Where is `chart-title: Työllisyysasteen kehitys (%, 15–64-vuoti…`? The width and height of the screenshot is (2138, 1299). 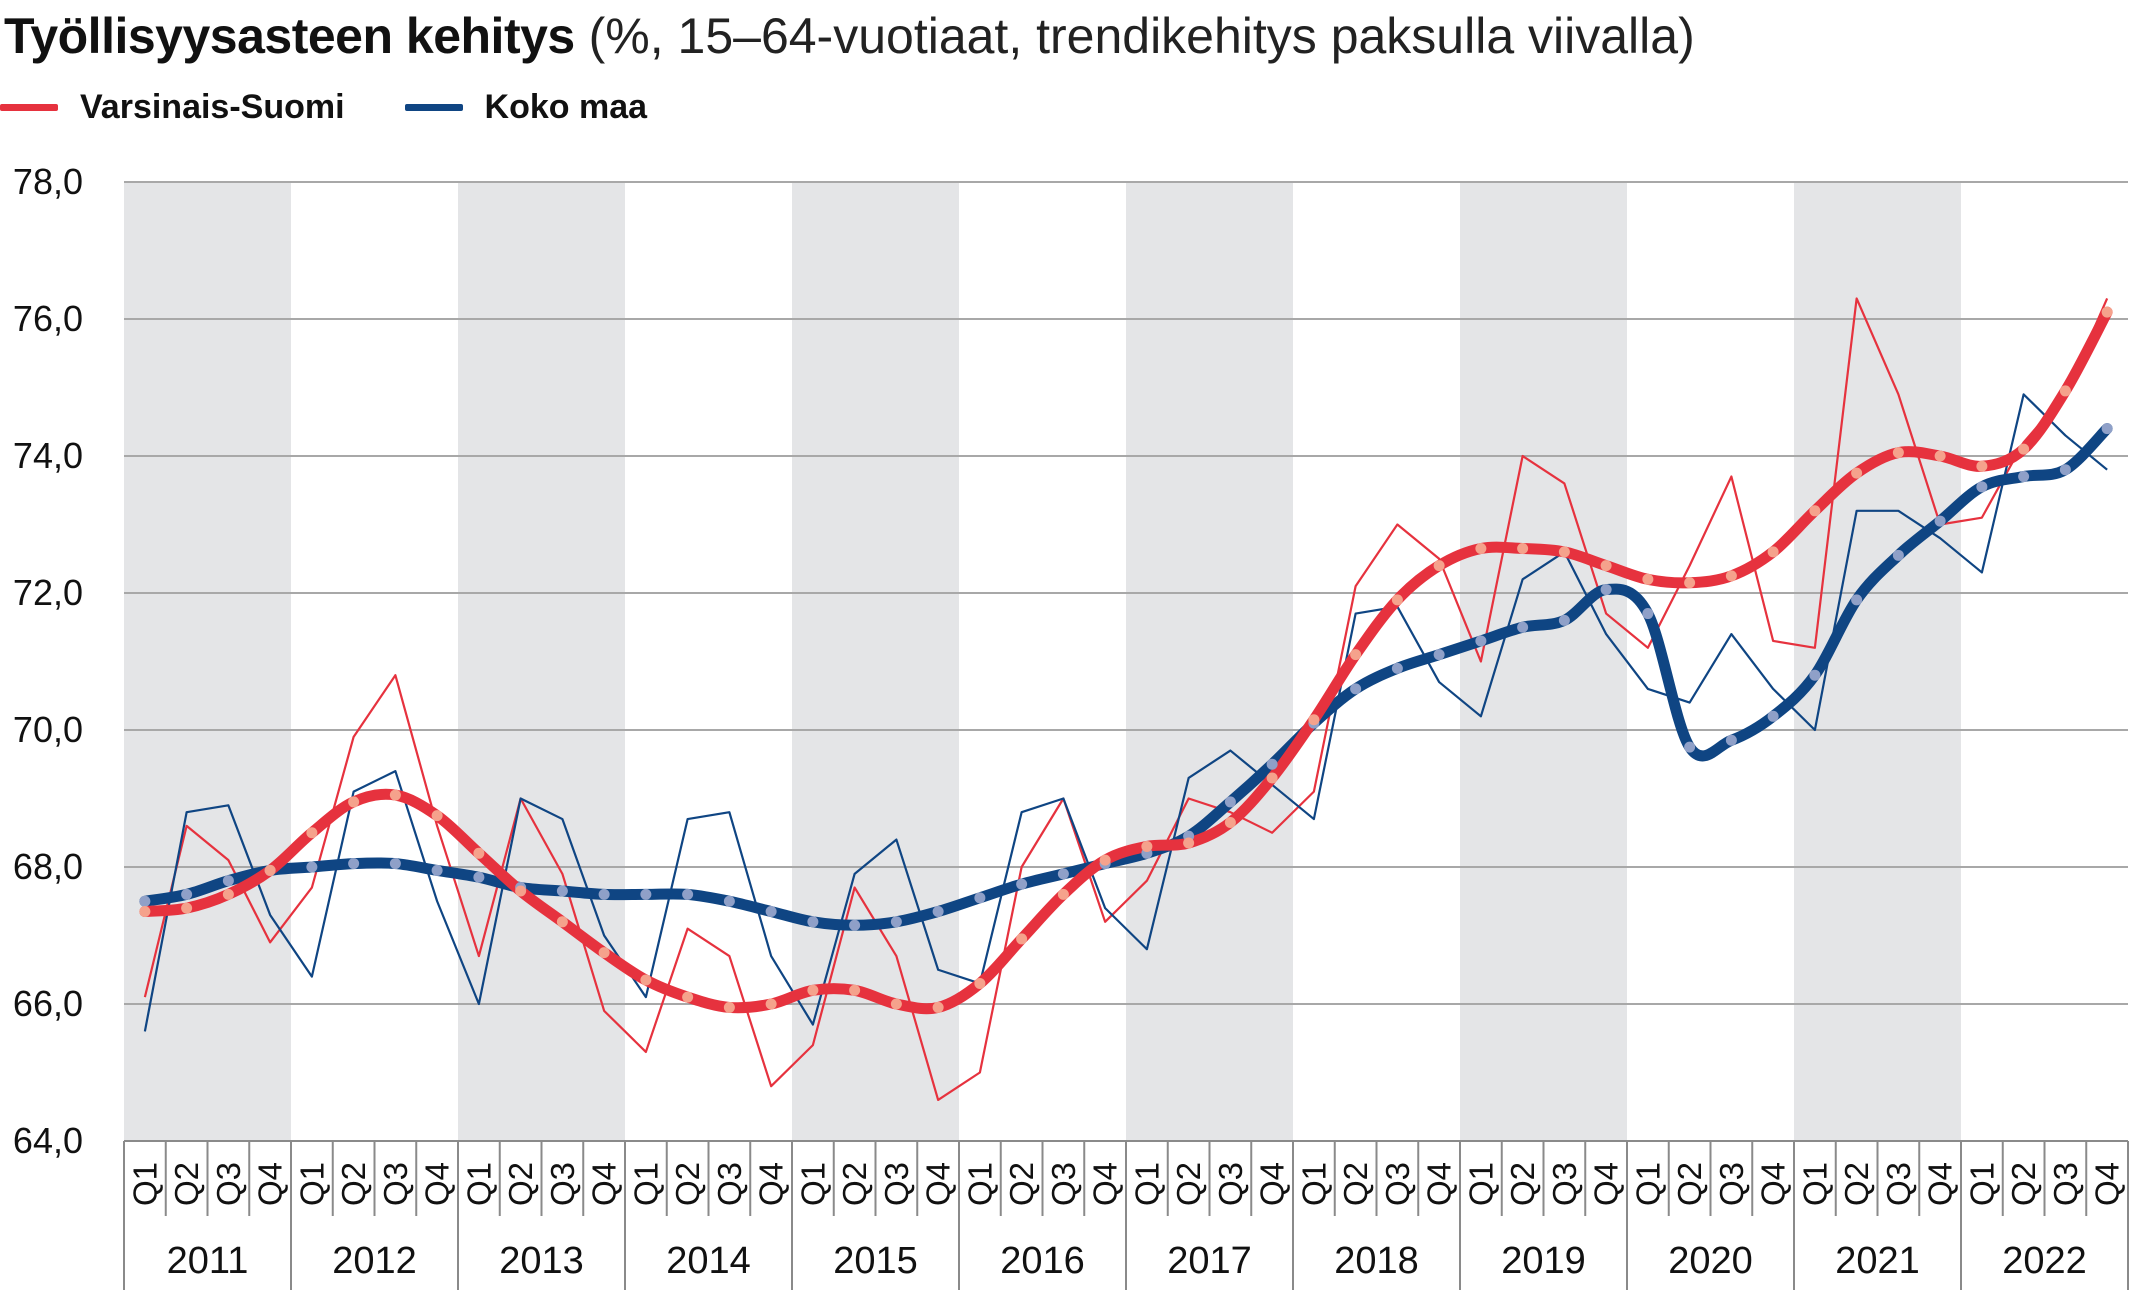 chart-title: Työllisyysasteen kehitys (%, 15–64-vuoti… is located at coordinates (849, 36).